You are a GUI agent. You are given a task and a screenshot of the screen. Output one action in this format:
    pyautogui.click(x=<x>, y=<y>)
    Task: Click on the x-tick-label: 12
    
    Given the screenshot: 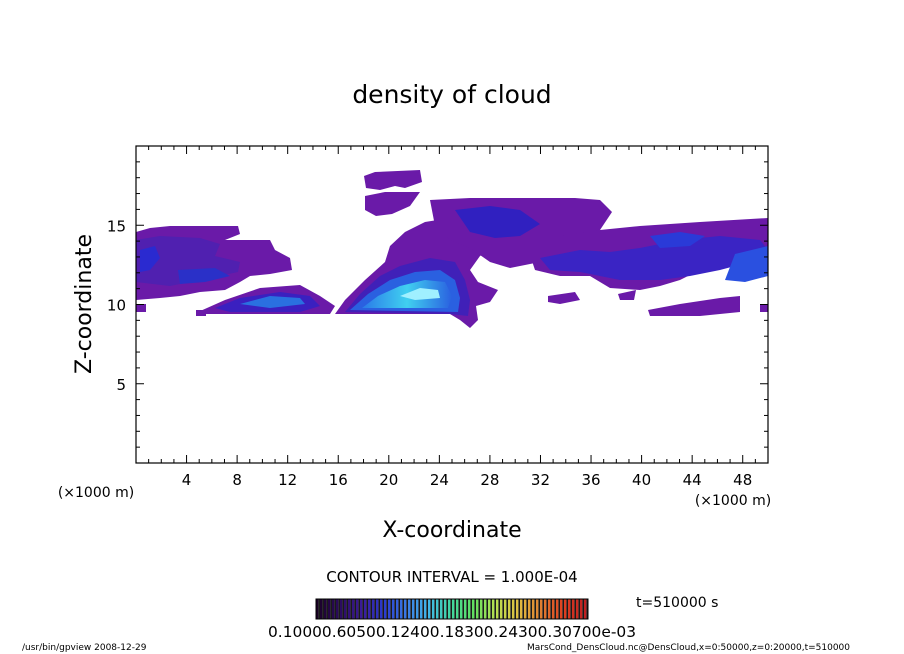 What is the action you would take?
    pyautogui.click(x=287, y=480)
    